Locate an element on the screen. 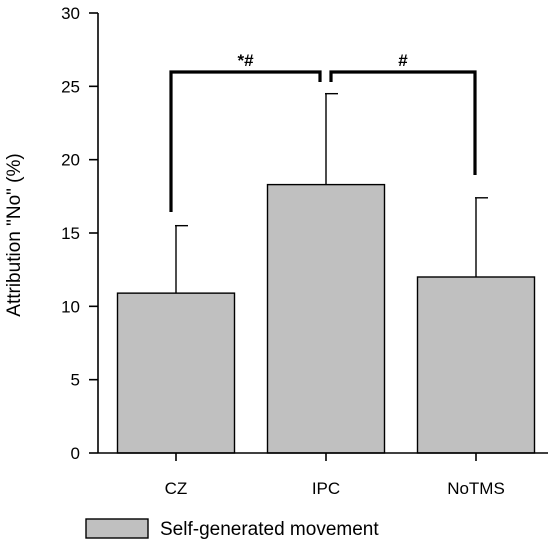 The image size is (551, 546). x-ticks: CZ IPC NoTMS is located at coordinates (335, 475).